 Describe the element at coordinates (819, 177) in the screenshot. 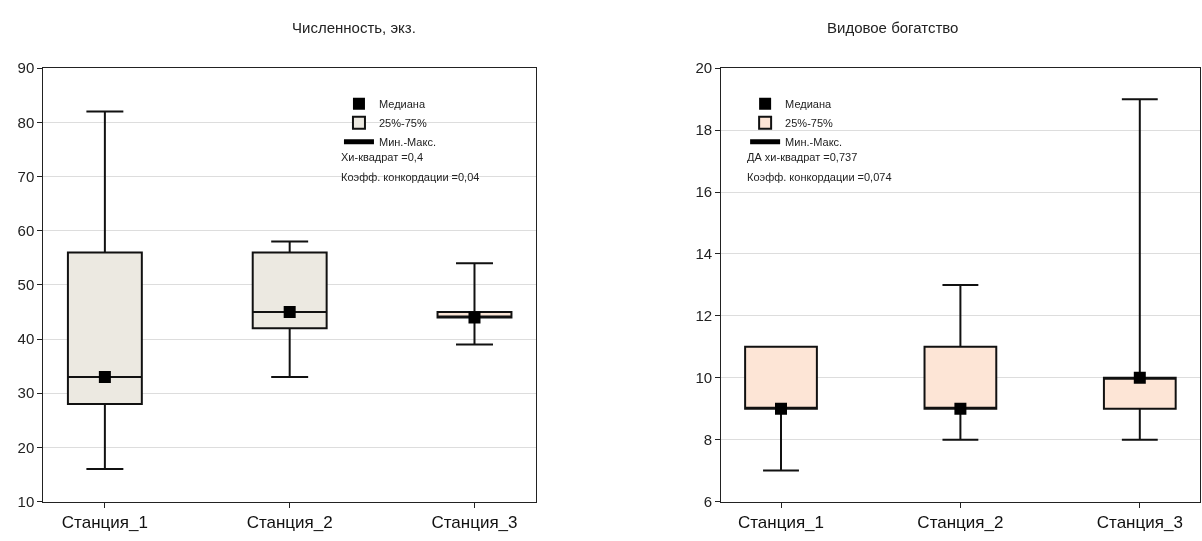

I see `annotation: Коэфф. конкордации =0,074` at that location.